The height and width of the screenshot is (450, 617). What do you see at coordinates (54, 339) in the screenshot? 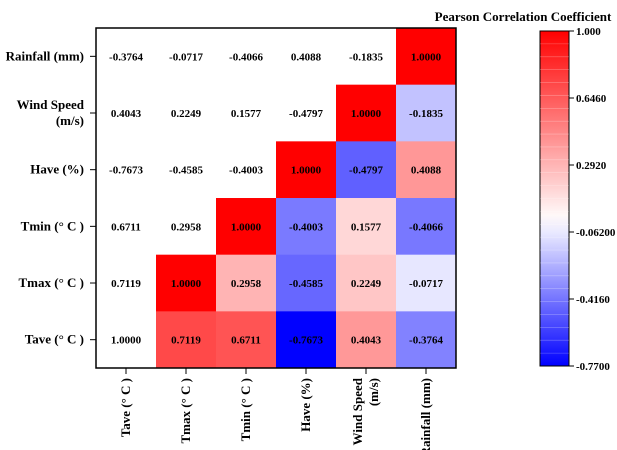
I see `row-label: Tave (° C )` at bounding box center [54, 339].